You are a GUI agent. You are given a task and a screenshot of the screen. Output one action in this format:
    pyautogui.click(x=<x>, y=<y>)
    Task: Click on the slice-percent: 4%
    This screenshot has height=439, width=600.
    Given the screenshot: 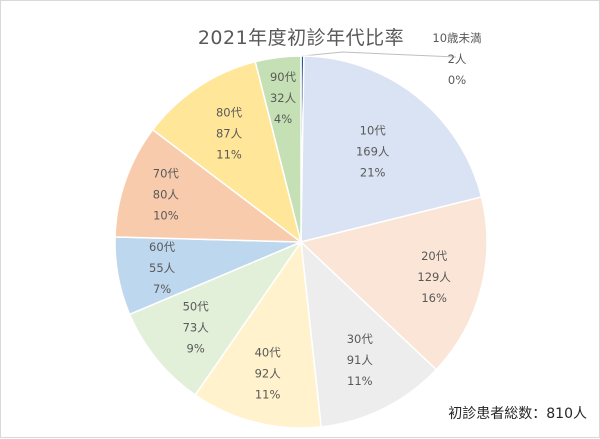 What is the action you would take?
    pyautogui.click(x=283, y=119)
    